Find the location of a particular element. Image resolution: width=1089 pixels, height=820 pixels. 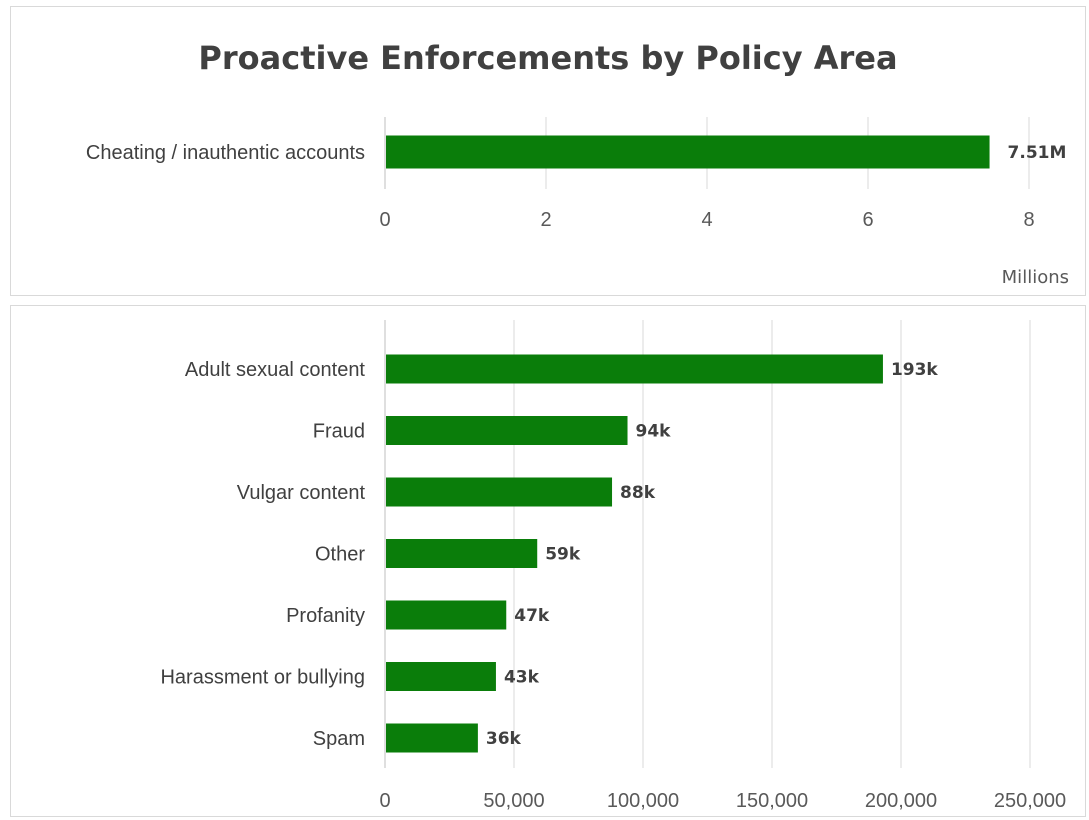

data-label: 43k is located at coordinates (522, 678).